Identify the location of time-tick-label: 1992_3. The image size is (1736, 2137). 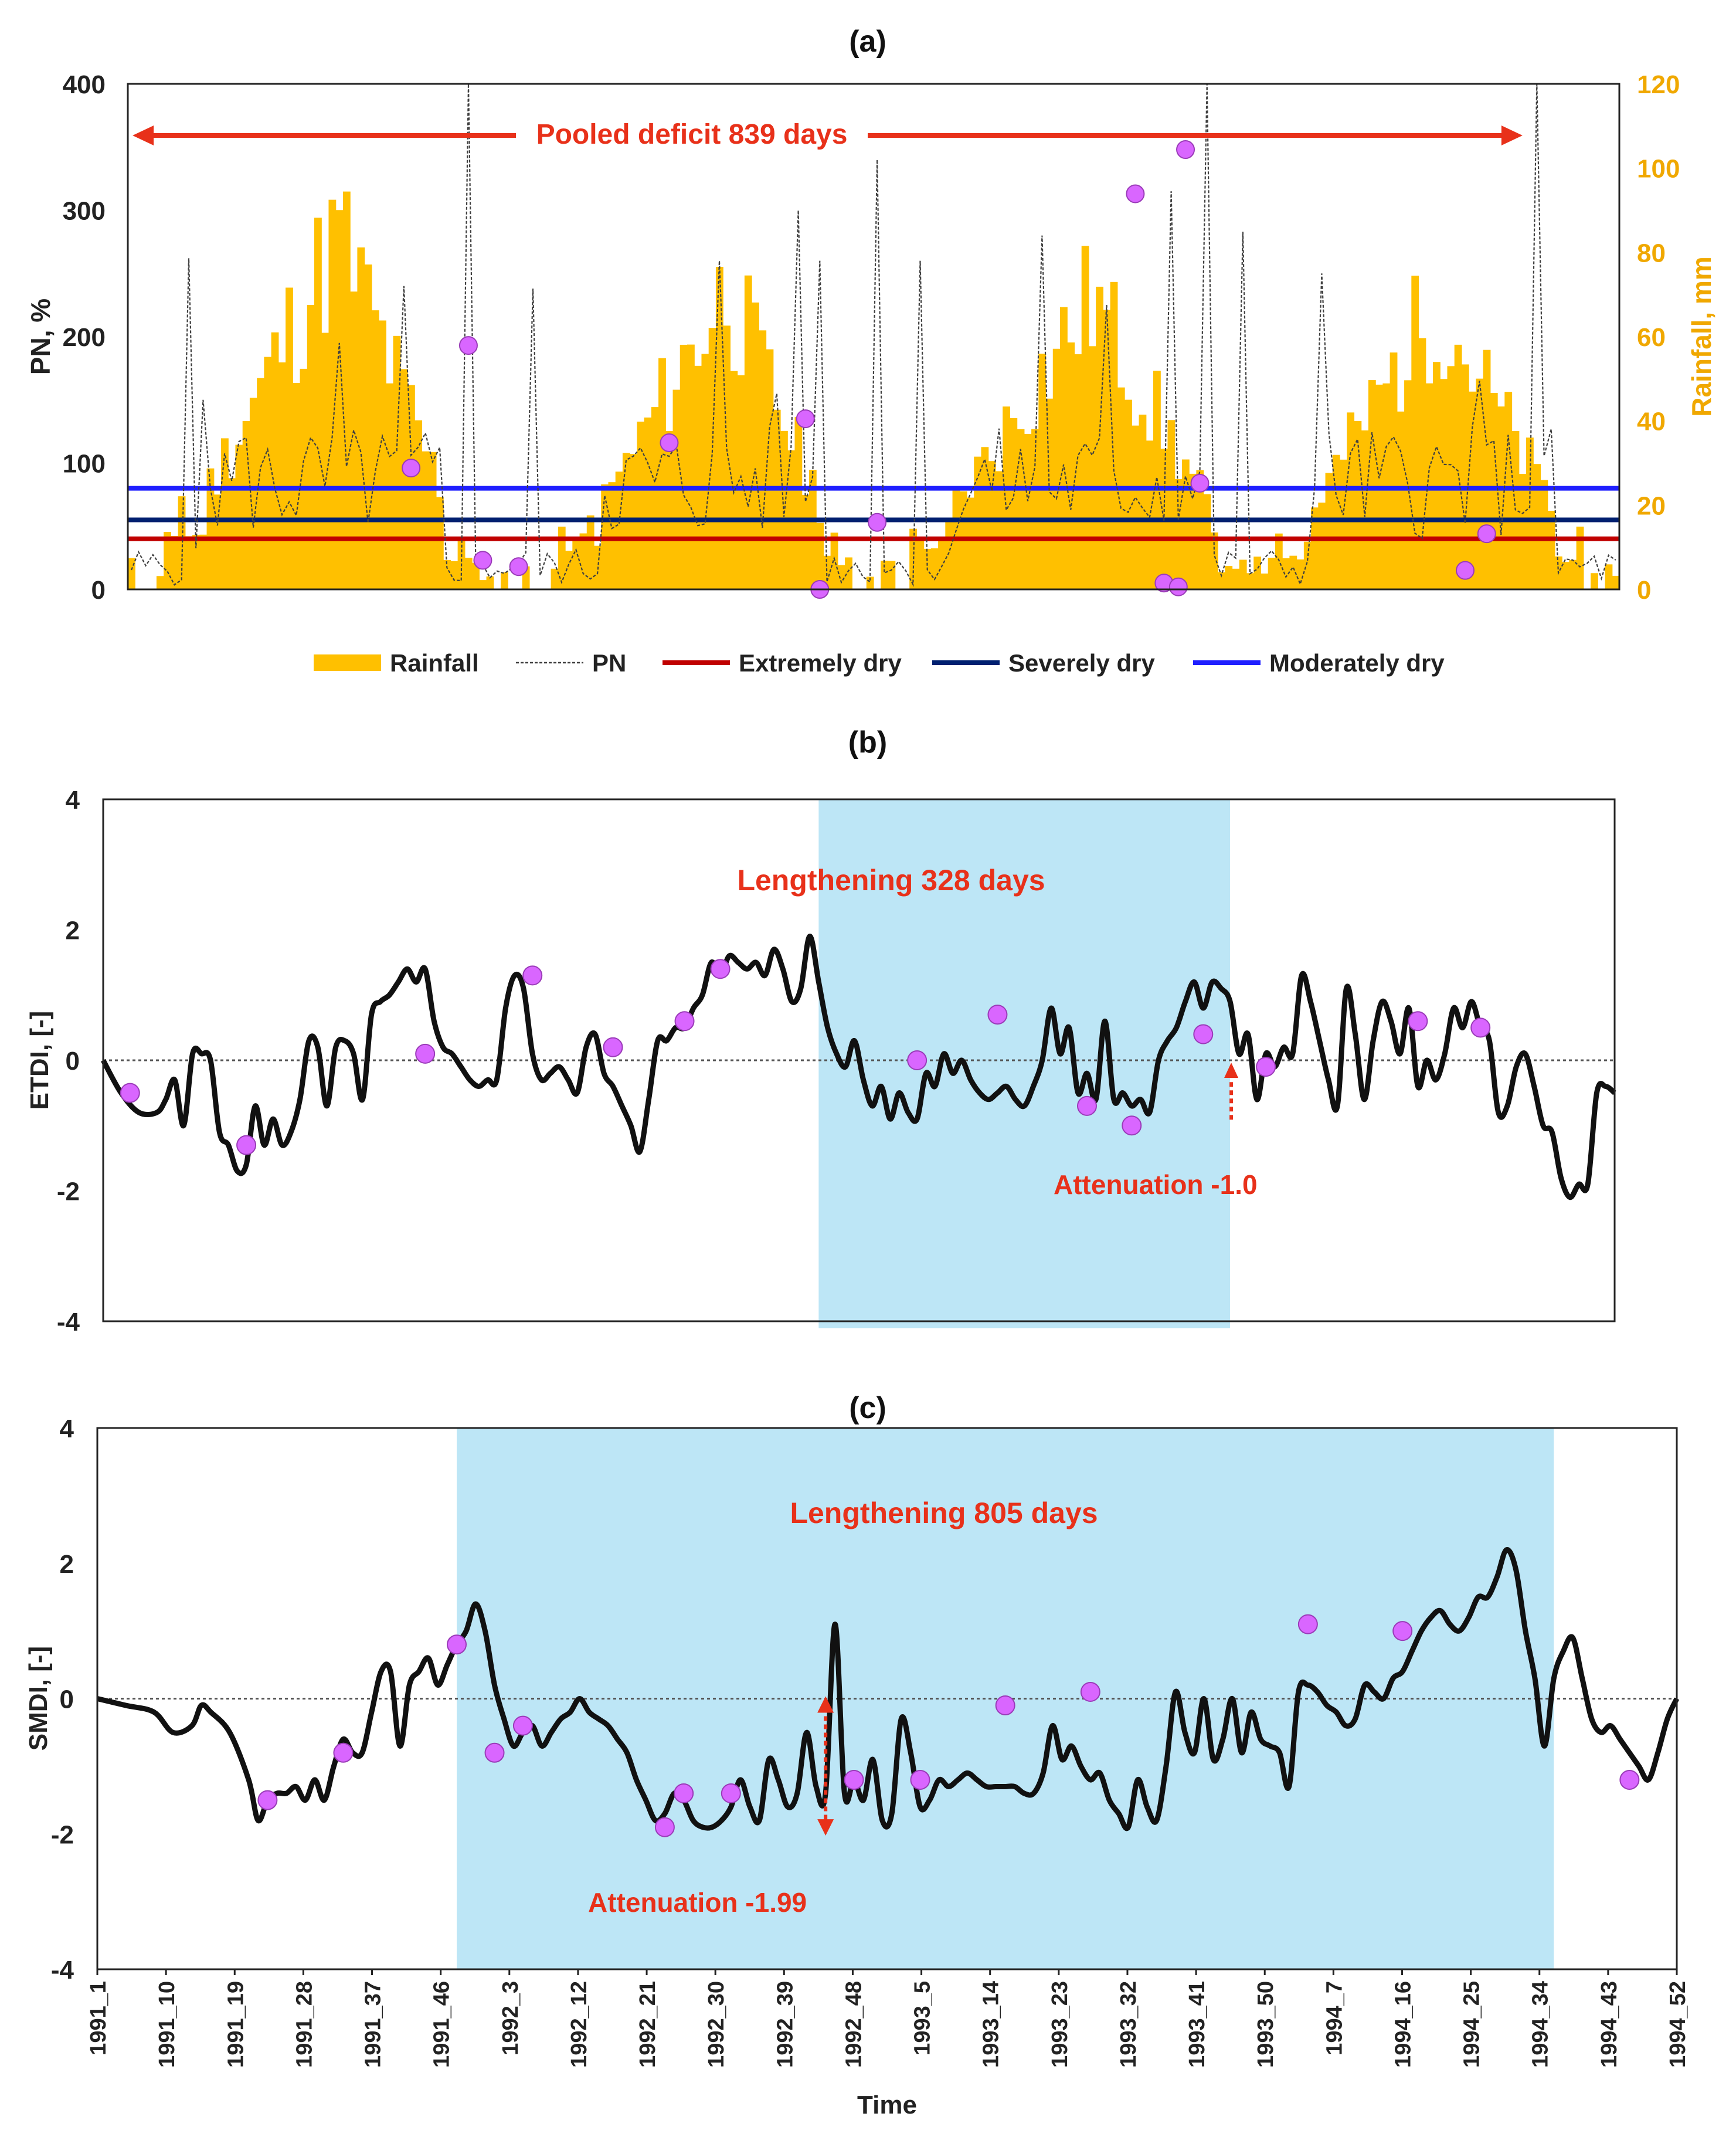
(510, 2018).